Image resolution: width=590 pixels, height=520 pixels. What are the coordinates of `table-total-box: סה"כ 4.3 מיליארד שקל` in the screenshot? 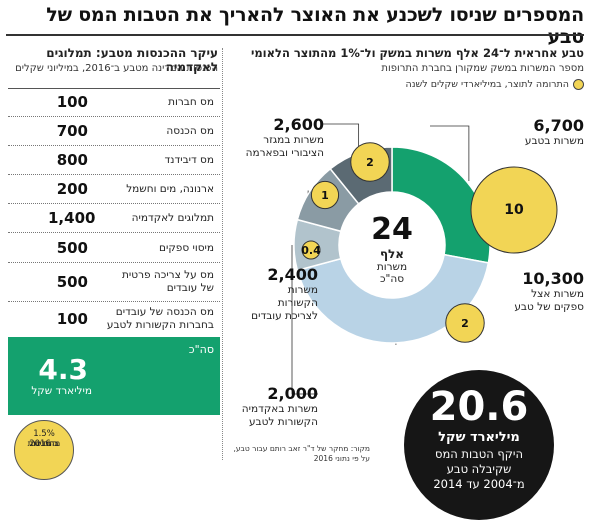 It's located at (114, 376).